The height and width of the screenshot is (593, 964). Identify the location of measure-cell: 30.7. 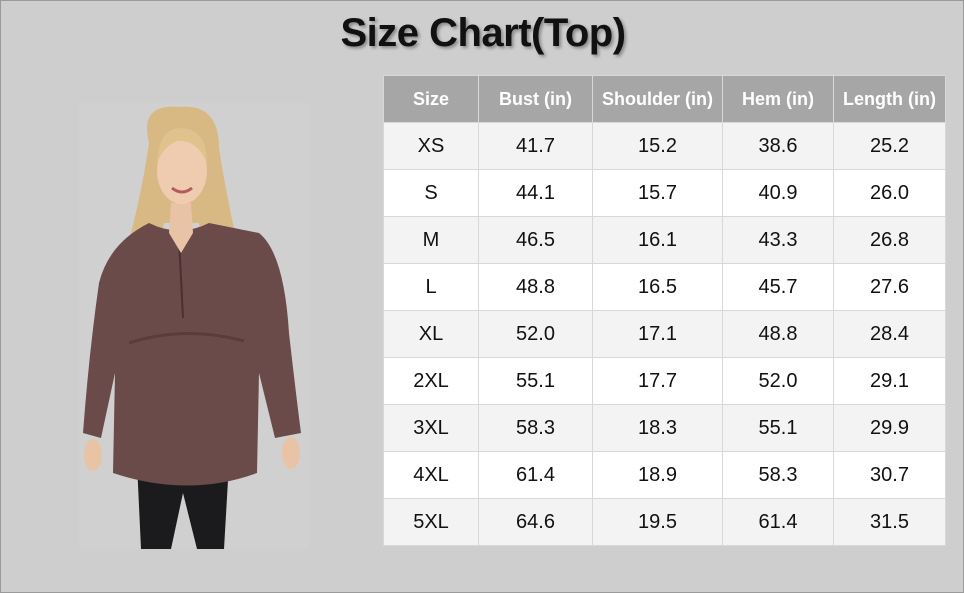
(889, 475).